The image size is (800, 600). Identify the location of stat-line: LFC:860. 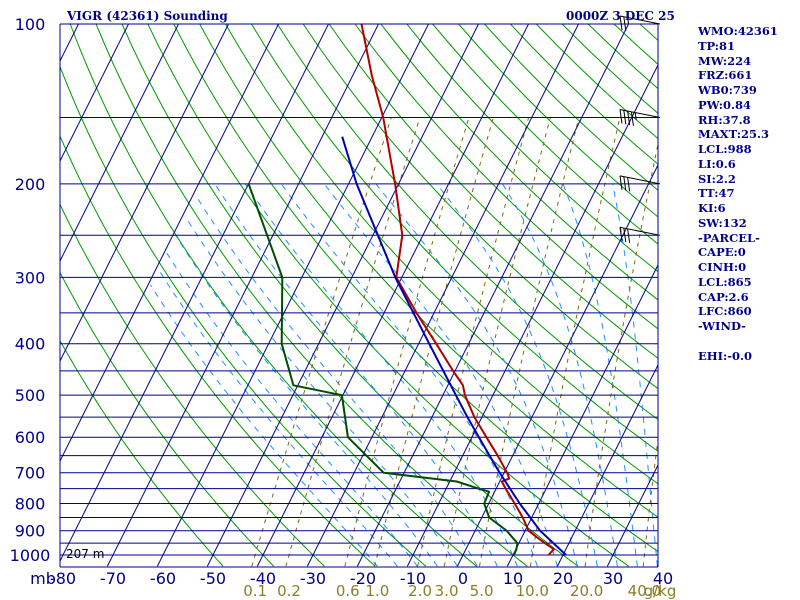
(725, 311).